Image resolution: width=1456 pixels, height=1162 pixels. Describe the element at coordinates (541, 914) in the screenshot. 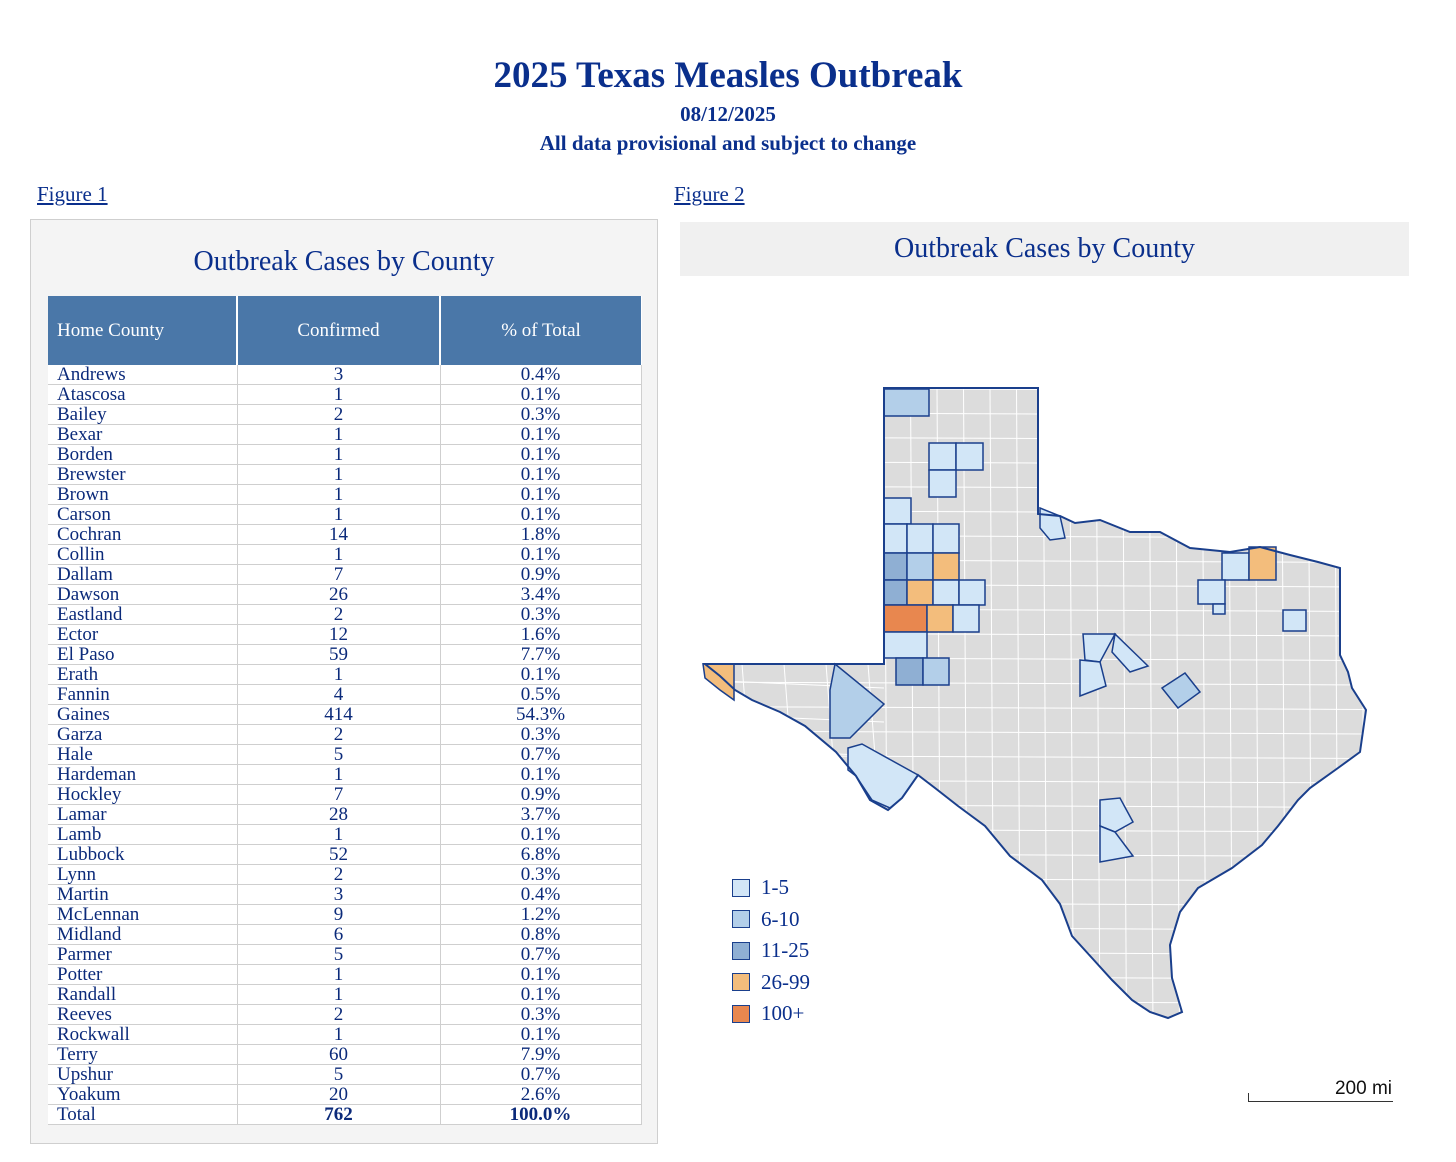

I see `pct-cell: 1.2%` at that location.